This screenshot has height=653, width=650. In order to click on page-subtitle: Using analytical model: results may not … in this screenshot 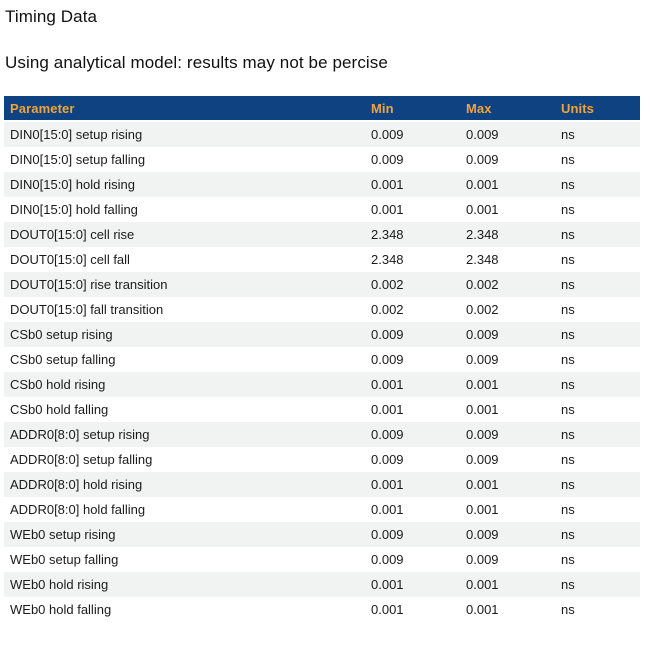, I will do `click(196, 62)`.